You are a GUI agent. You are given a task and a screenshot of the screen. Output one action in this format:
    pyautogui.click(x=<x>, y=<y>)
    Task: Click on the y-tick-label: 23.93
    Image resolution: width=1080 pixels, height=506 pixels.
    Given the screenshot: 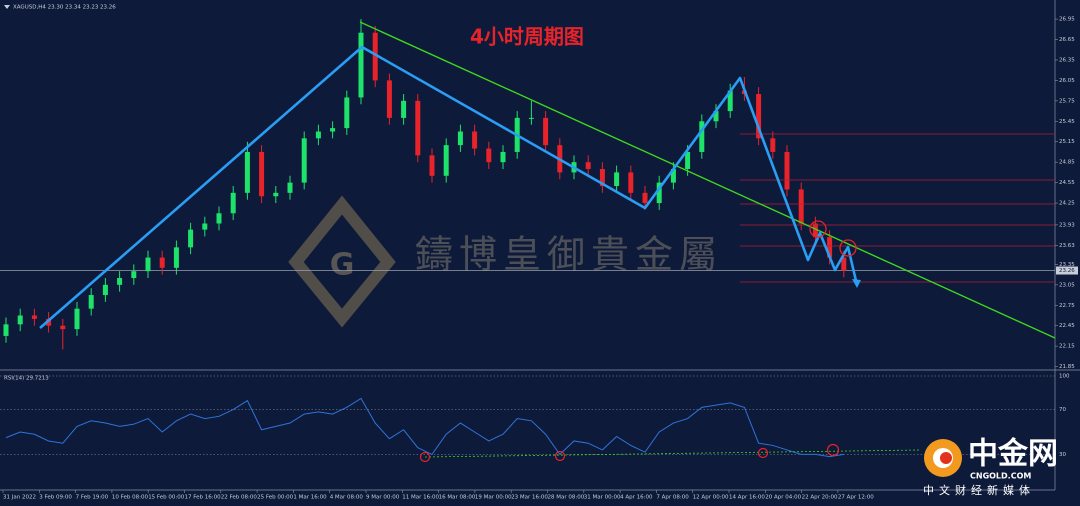 What is the action you would take?
    pyautogui.click(x=1067, y=225)
    